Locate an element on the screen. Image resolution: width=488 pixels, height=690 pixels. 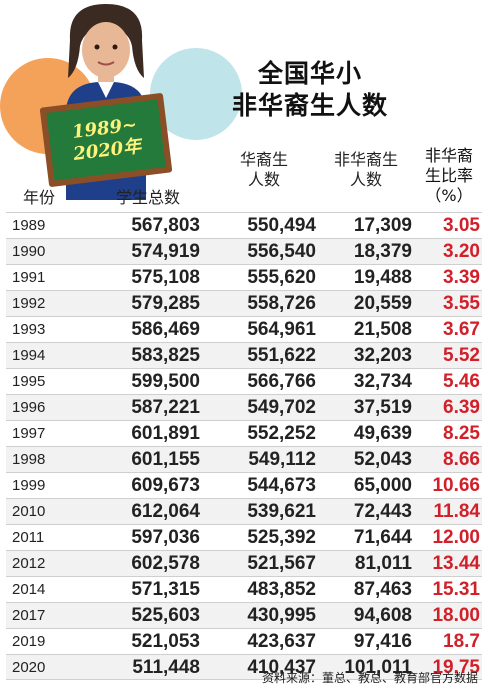
header-non-chinese-line-2: 人数 is located at coordinates (365, 179).